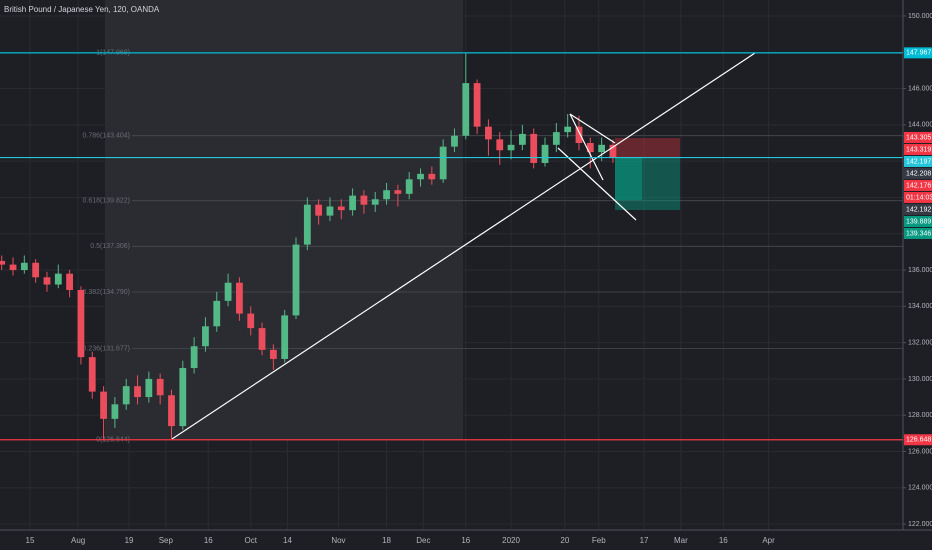 This screenshot has height=550, width=932. What do you see at coordinates (920, 306) in the screenshot?
I see `y-tick-label: 134.000` at bounding box center [920, 306].